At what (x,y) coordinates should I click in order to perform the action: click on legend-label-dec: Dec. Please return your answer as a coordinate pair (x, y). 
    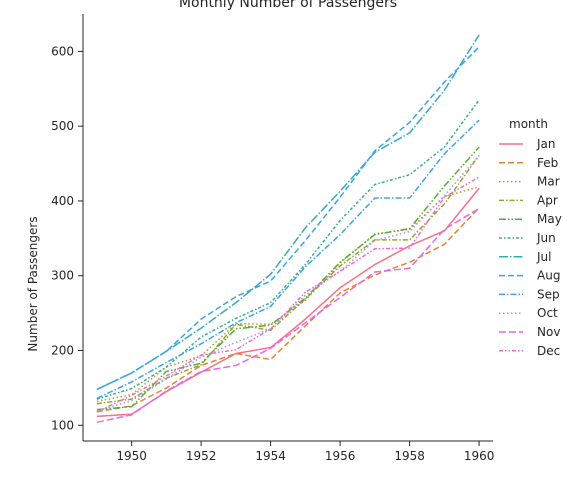
    Looking at the image, I should click on (548, 351).